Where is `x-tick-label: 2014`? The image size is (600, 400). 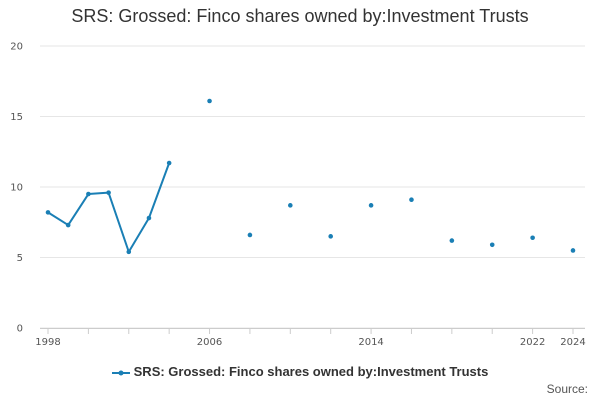 x-tick-label: 2014 is located at coordinates (370, 342).